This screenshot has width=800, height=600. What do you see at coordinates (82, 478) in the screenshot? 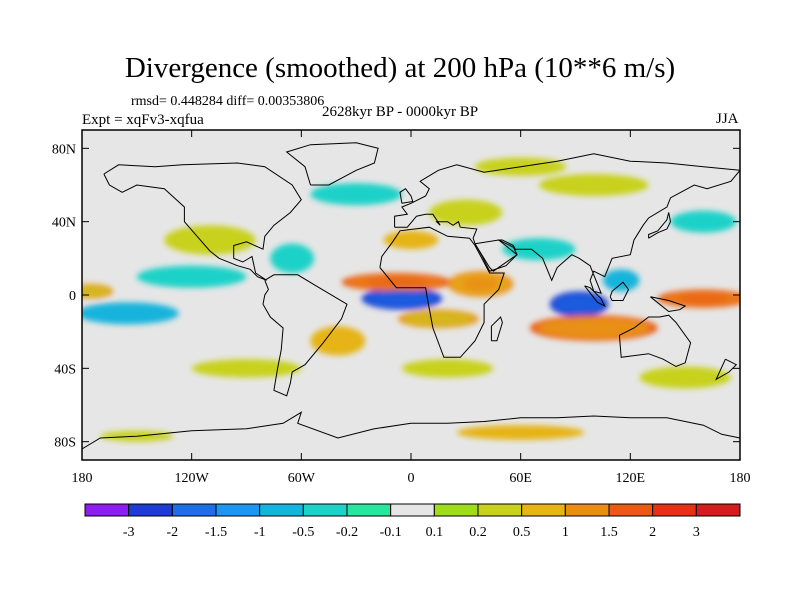
I see `x-tick-label-0: 180` at bounding box center [82, 478].